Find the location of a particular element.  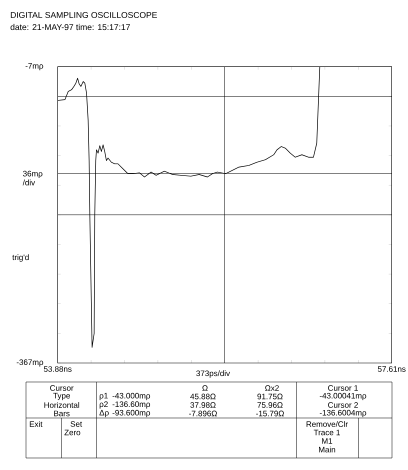

chart-title: DIGITAL SAMPLING OSCILLOSCOPE is located at coordinates (83, 15).